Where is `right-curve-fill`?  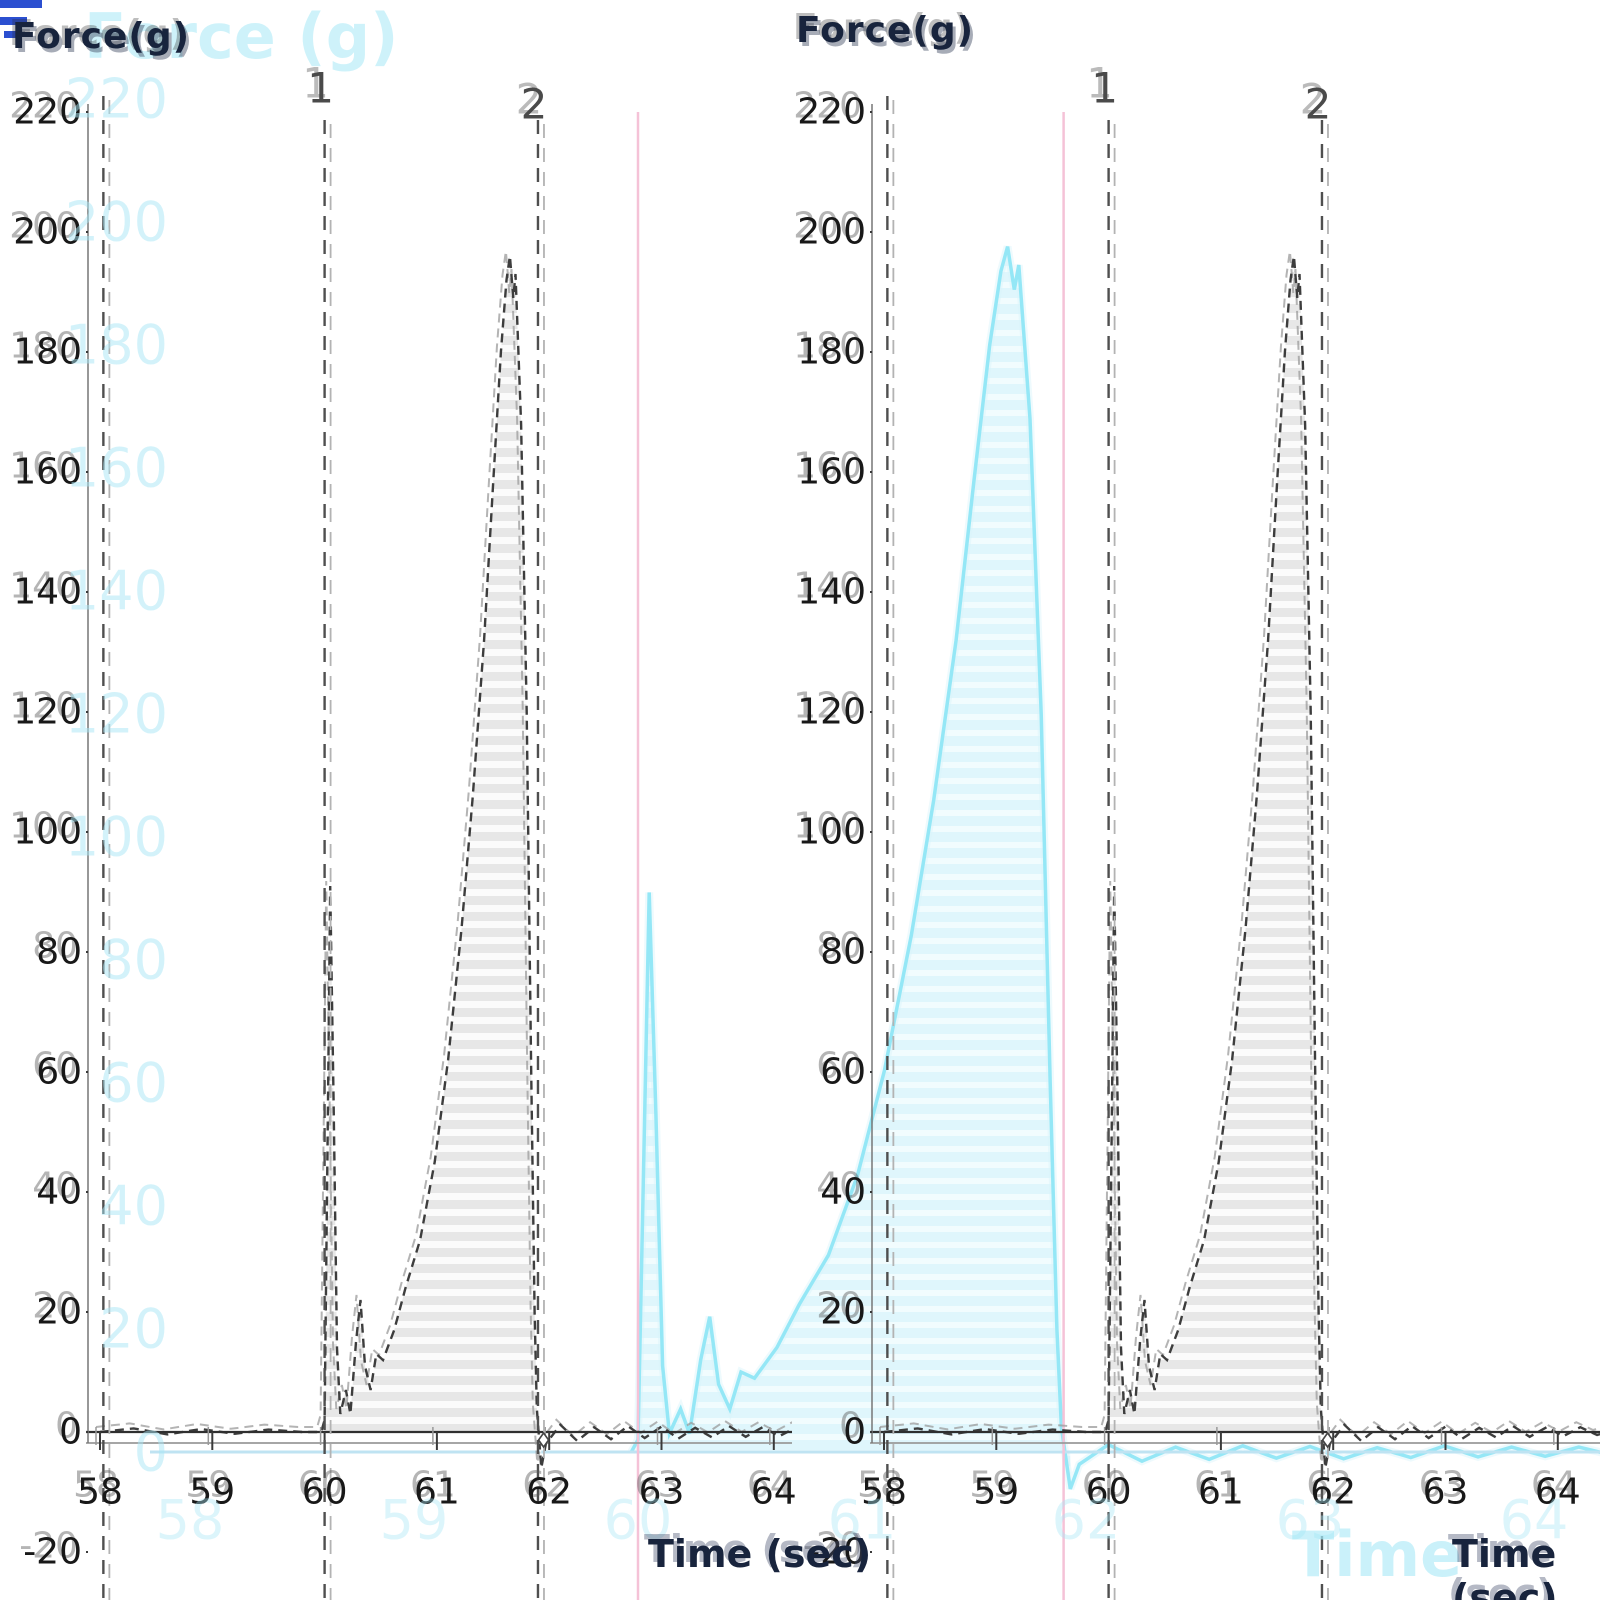 right-curve-fill is located at coordinates (1217, 862).